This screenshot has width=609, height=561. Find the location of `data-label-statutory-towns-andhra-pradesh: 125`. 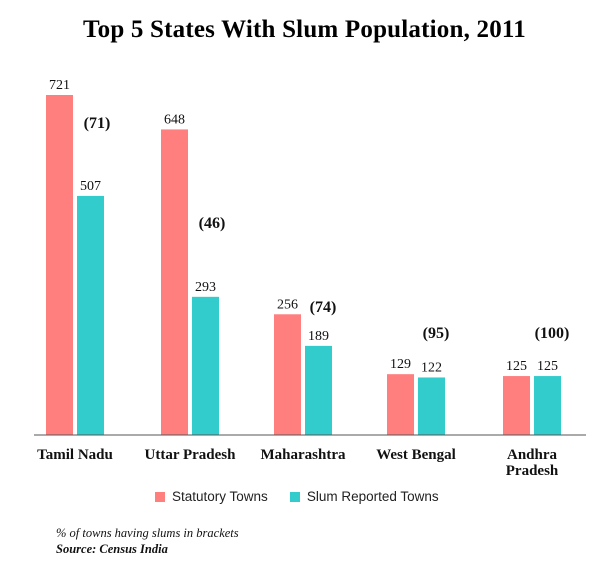

data-label-statutory-towns-andhra-pradesh: 125 is located at coordinates (516, 366).